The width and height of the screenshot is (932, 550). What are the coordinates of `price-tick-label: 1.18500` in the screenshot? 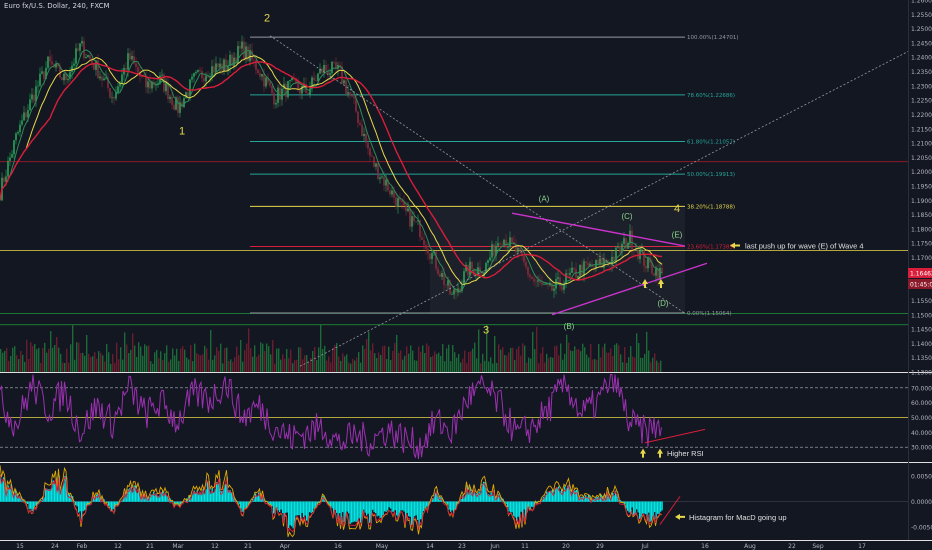 It's located at (921, 215).